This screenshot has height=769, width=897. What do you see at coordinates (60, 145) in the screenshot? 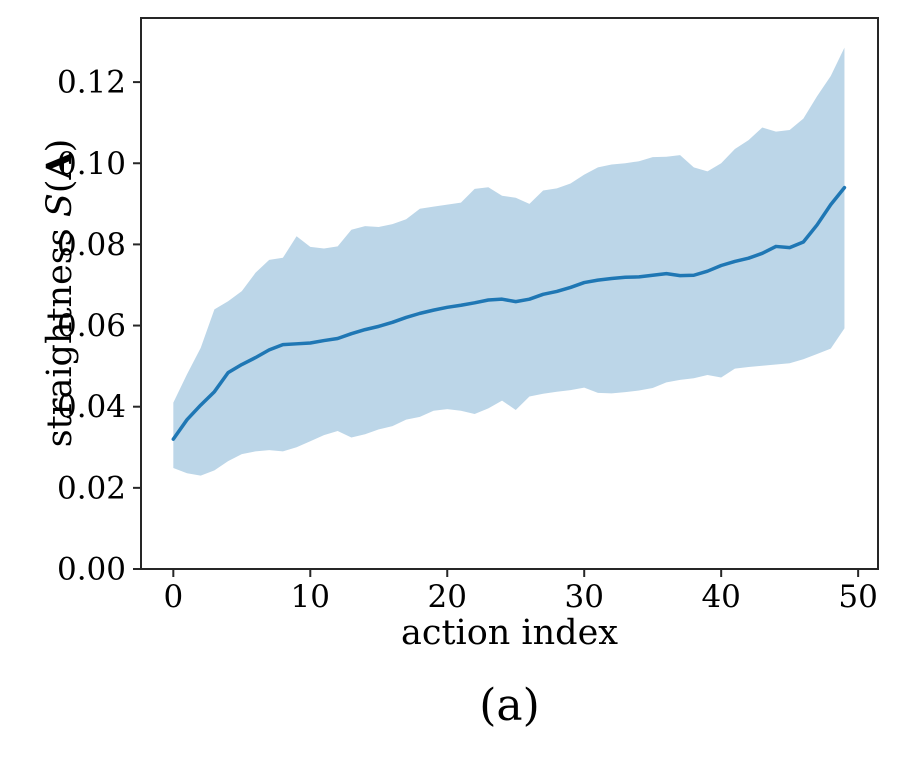
I see `y-axis-label-close-paren: )` at bounding box center [60, 145].